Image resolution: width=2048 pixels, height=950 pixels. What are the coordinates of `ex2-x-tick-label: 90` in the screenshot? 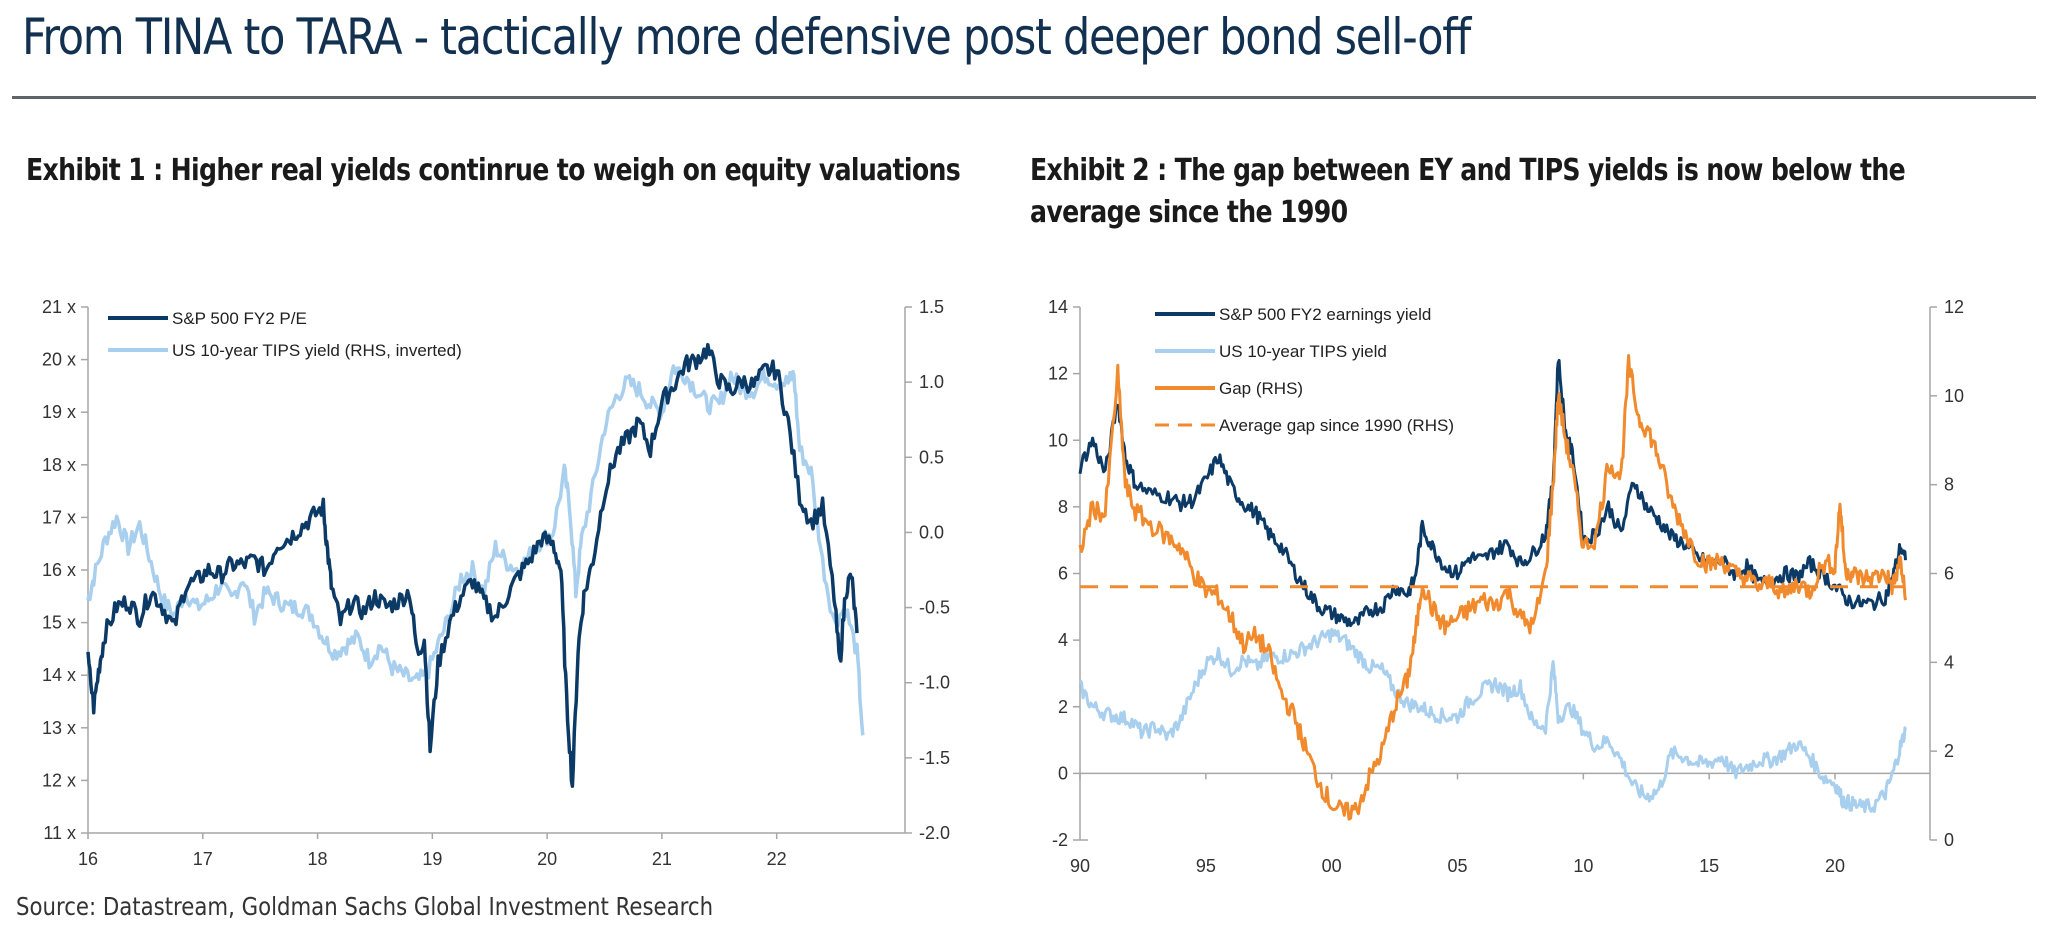 It's located at (1080, 866).